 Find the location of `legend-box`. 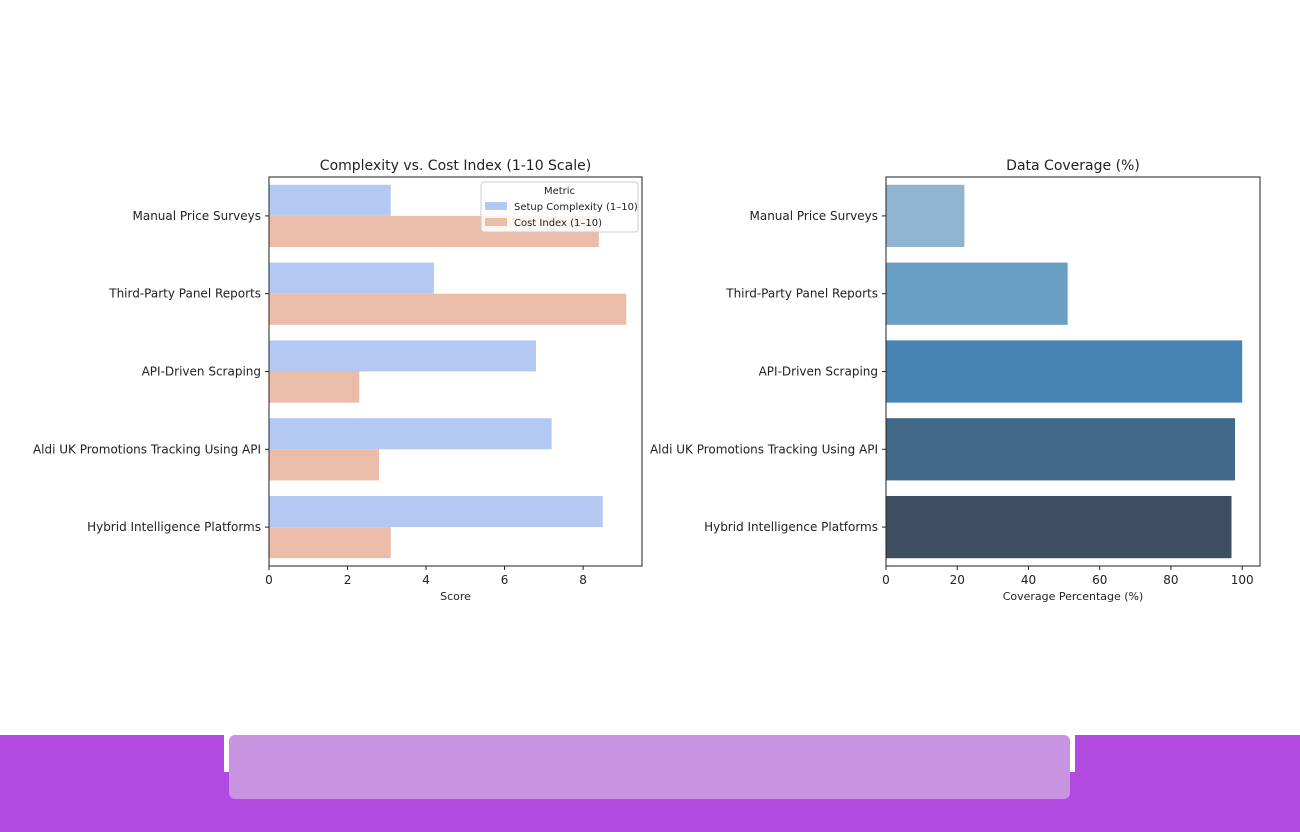

legend-box is located at coordinates (559, 207).